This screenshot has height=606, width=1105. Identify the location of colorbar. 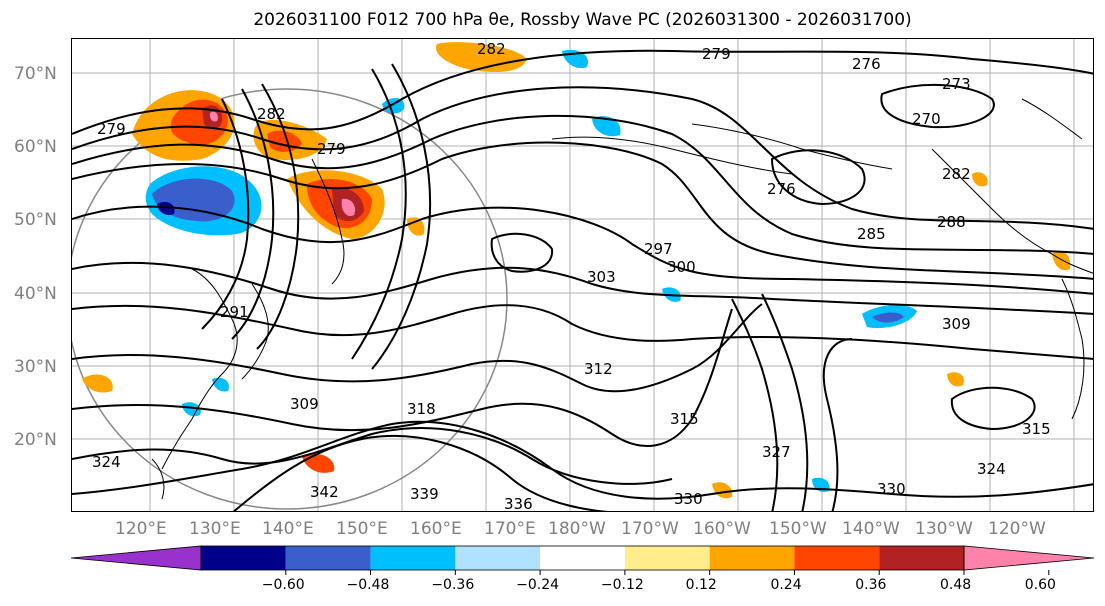
(582, 560).